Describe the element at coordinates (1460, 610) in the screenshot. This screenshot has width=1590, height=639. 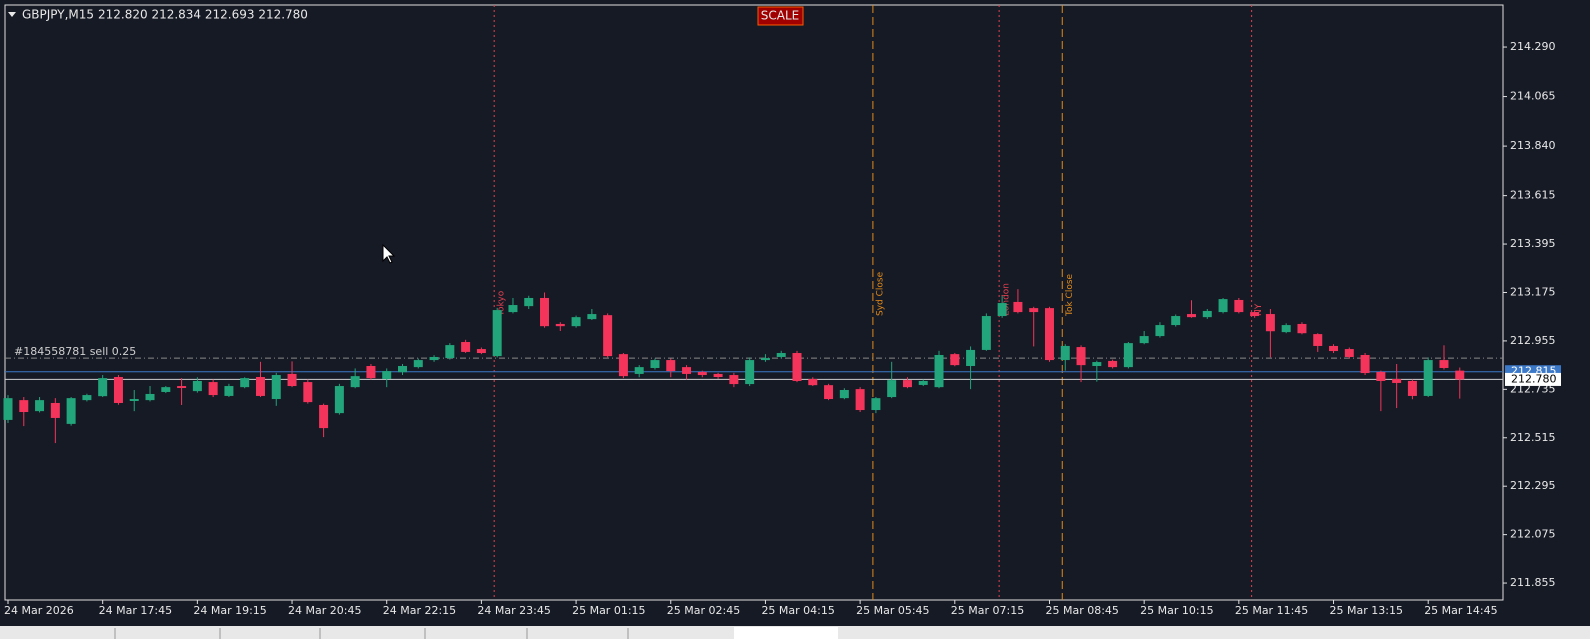
I see `x-tick-label: 25 Mar 14:45` at that location.